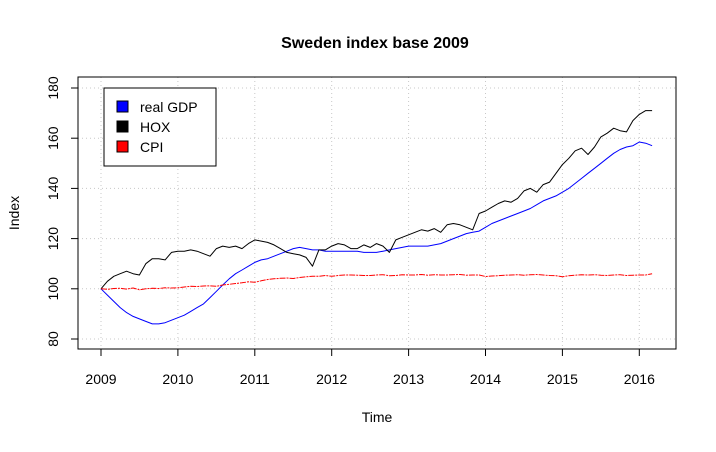 This screenshot has width=716, height=452. What do you see at coordinates (370, 367) in the screenshot?
I see `x-axis: 2009 2010 2011 2012 2013 2014 2015 2016` at bounding box center [370, 367].